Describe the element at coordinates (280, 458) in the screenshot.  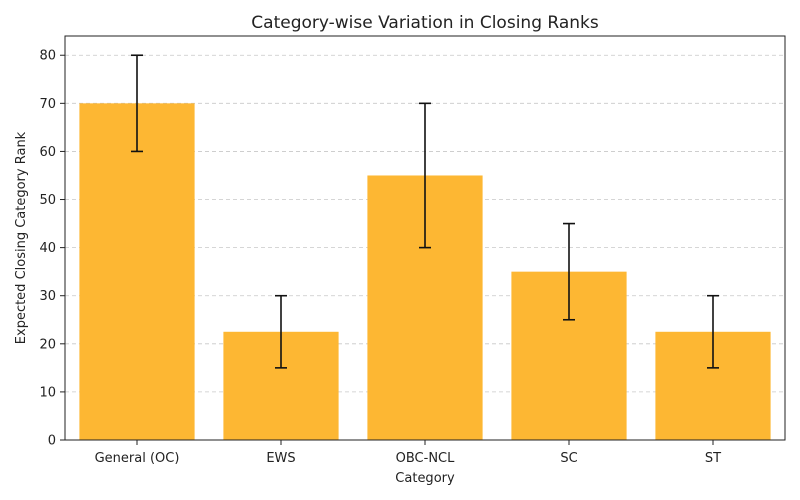
I see `x-tick-label: EWS` at that location.